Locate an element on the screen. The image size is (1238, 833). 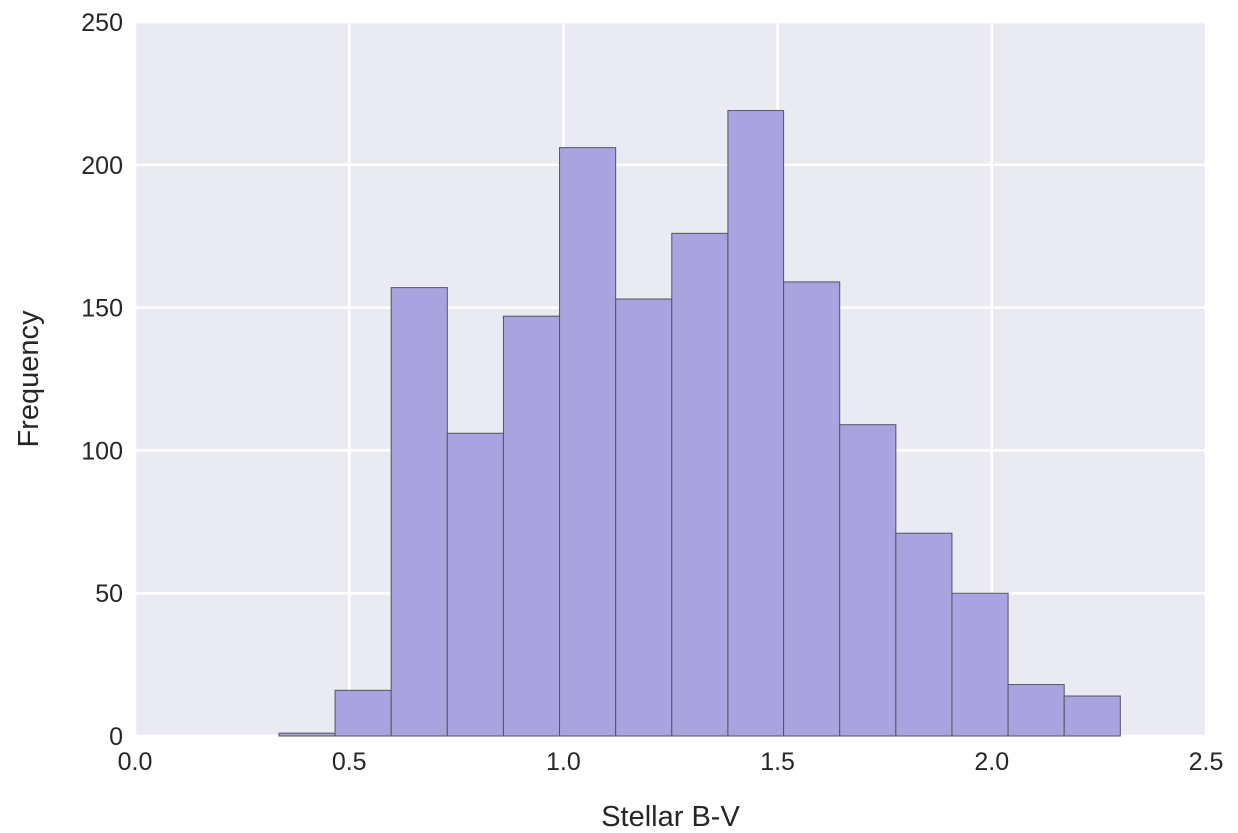
y-tick-label: 250 is located at coordinates (102, 23).